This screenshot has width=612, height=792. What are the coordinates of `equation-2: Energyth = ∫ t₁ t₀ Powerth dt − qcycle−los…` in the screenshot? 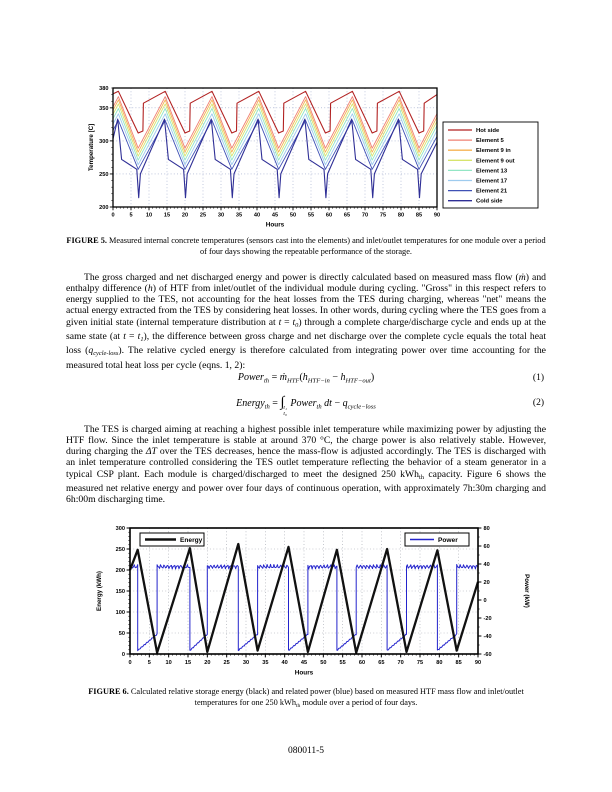 It's located at (306, 405).